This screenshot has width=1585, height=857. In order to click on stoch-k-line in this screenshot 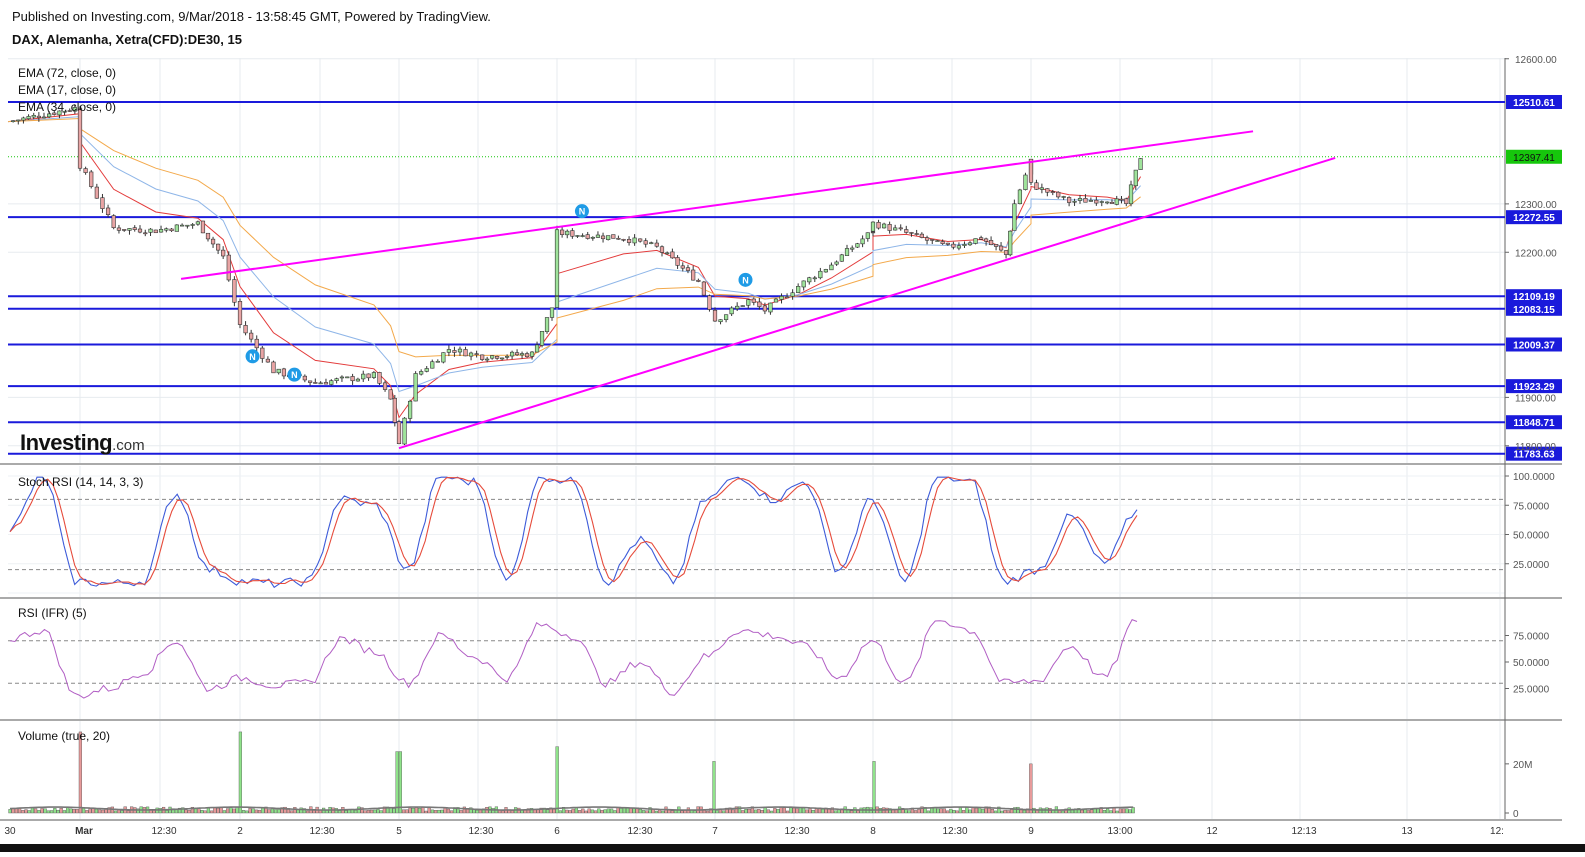, I will do `click(573, 532)`.